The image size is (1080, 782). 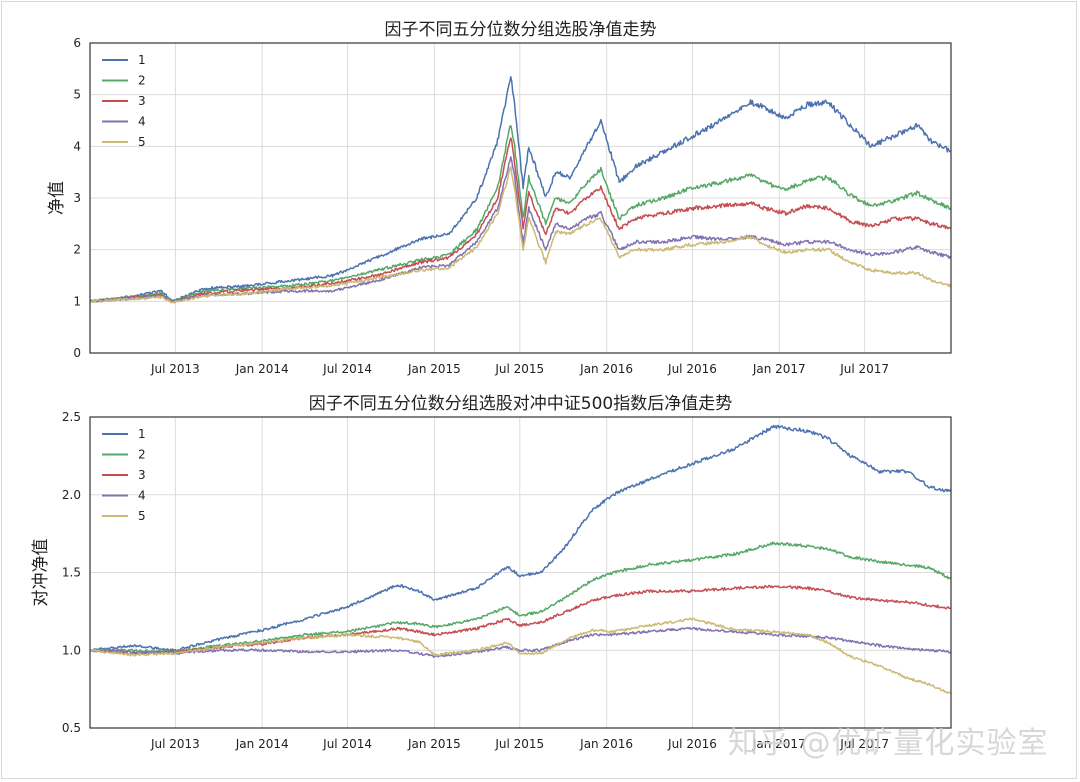 What do you see at coordinates (521, 30) in the screenshot?
I see `chart-title: 因子不同五分位数分组选股净值走势` at bounding box center [521, 30].